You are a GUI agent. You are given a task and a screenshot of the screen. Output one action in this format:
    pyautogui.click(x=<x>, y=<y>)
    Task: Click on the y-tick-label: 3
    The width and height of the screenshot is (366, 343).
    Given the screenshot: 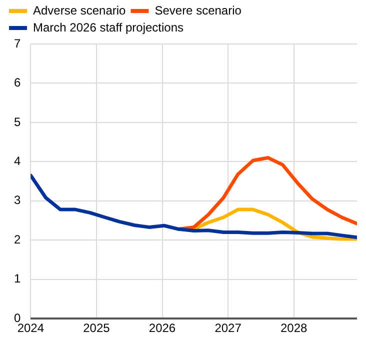 What is the action you would take?
    pyautogui.click(x=17, y=200)
    